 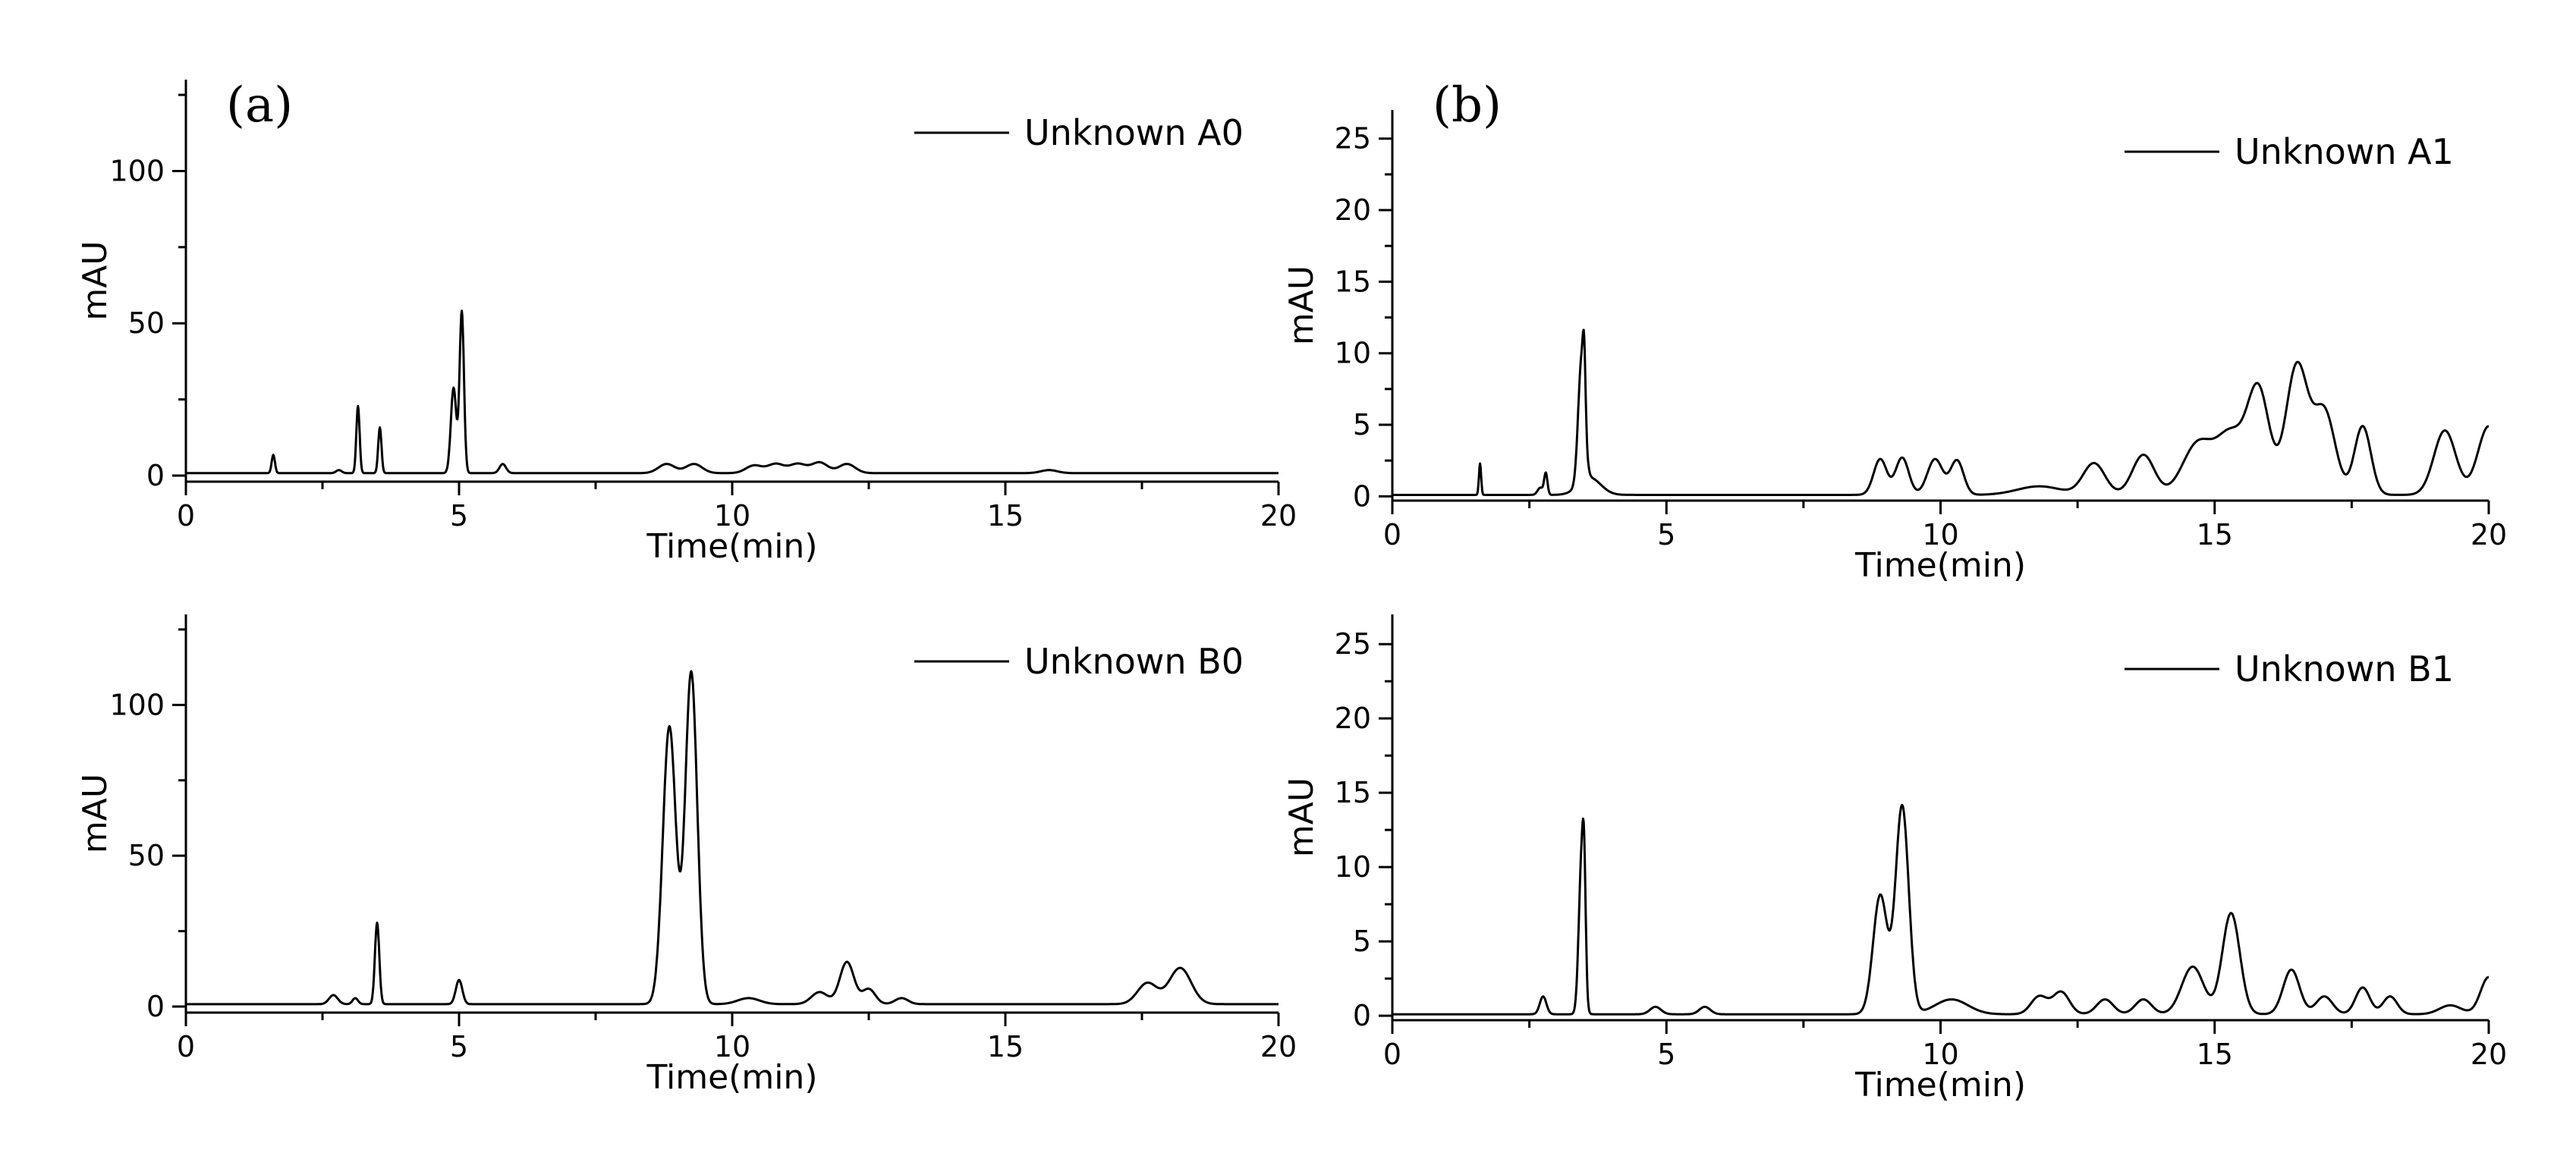 I want to click on legend-label: Unknown A1, so click(x=2344, y=151).